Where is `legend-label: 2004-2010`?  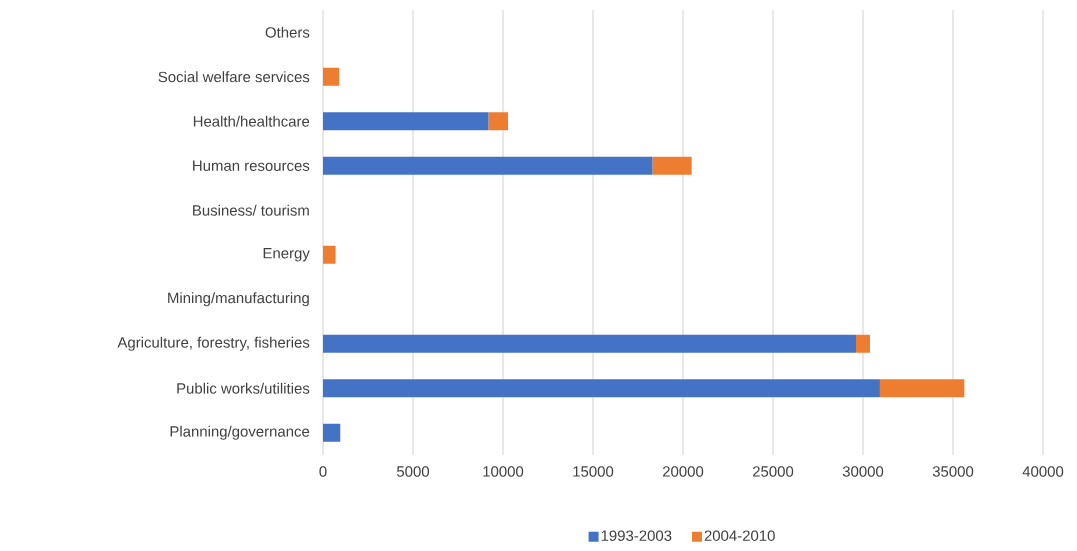 legend-label: 2004-2010 is located at coordinates (739, 535).